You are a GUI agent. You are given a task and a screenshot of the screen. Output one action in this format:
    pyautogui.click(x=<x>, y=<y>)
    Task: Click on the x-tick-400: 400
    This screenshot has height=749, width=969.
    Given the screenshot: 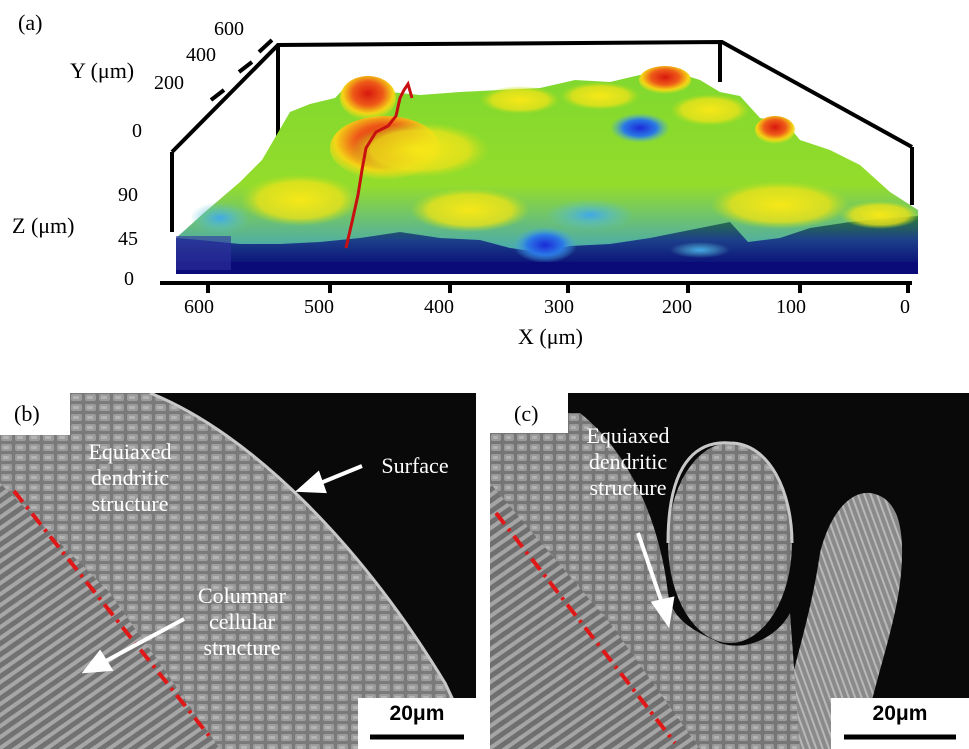 What is the action you would take?
    pyautogui.click(x=439, y=307)
    